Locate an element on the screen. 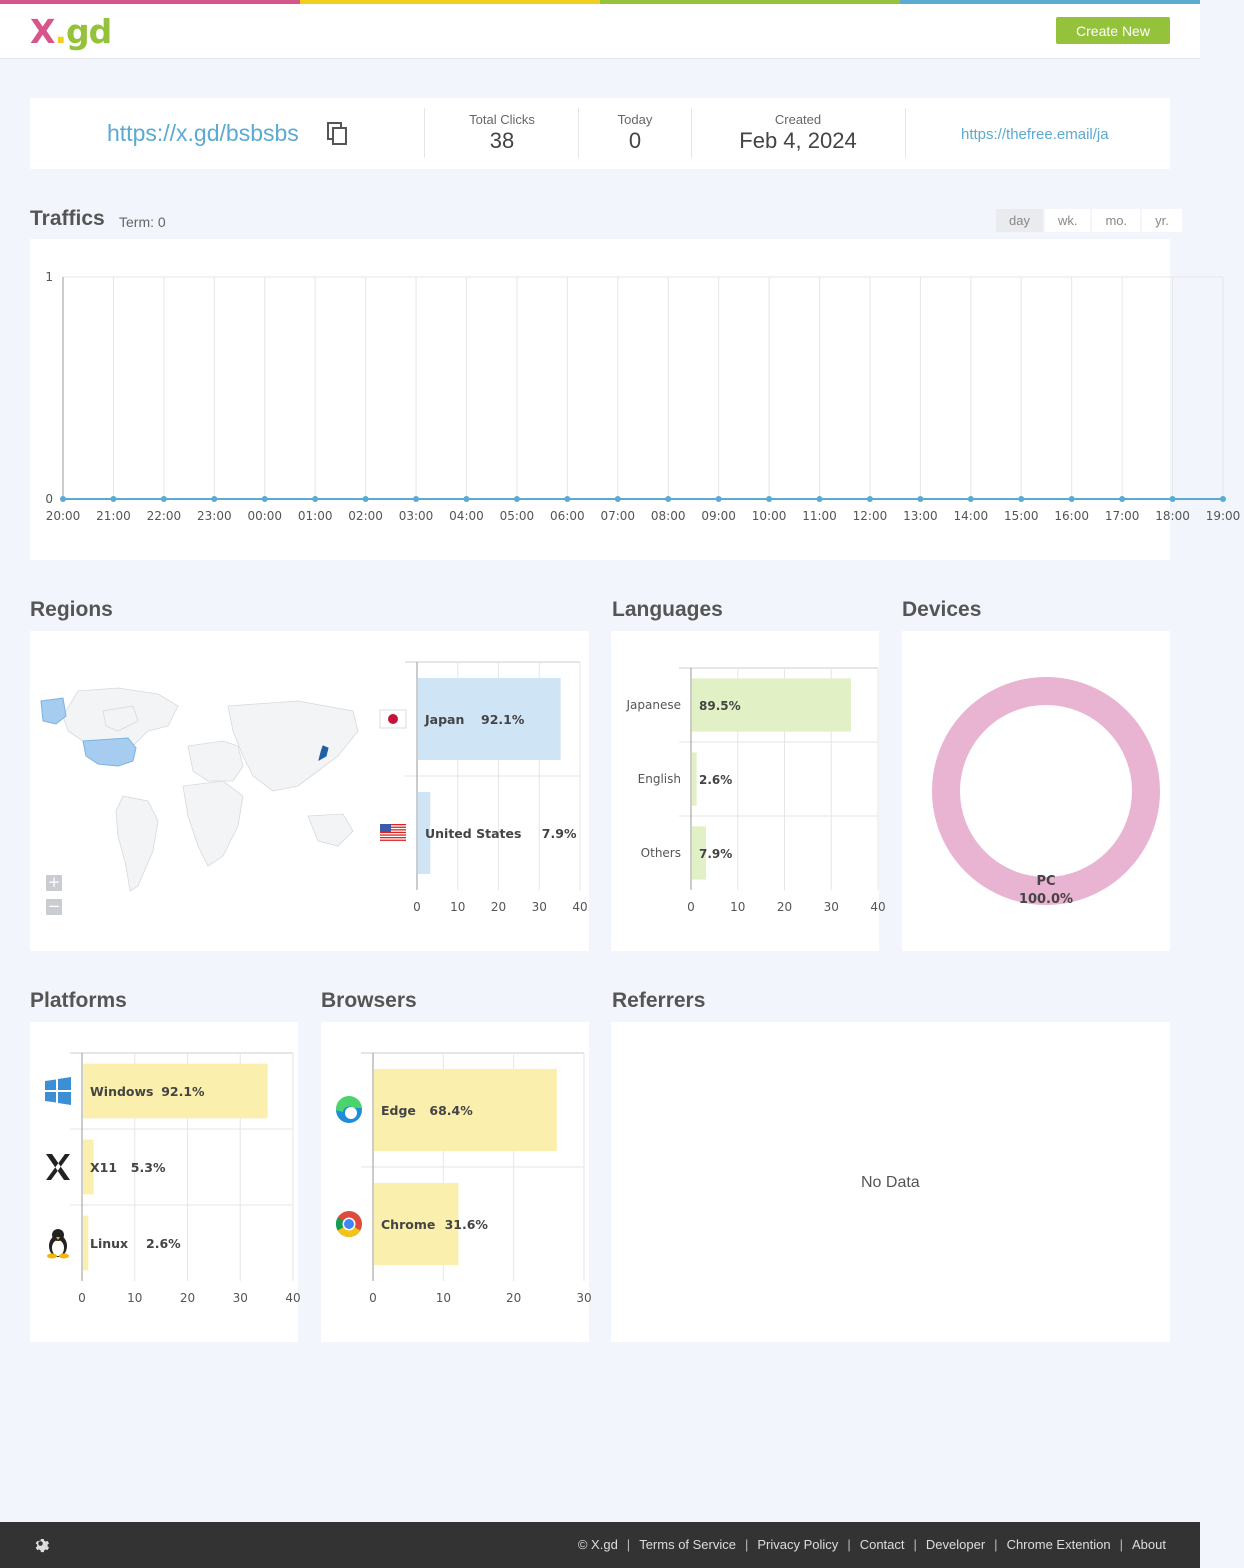  logo-x: X is located at coordinates (42, 31).